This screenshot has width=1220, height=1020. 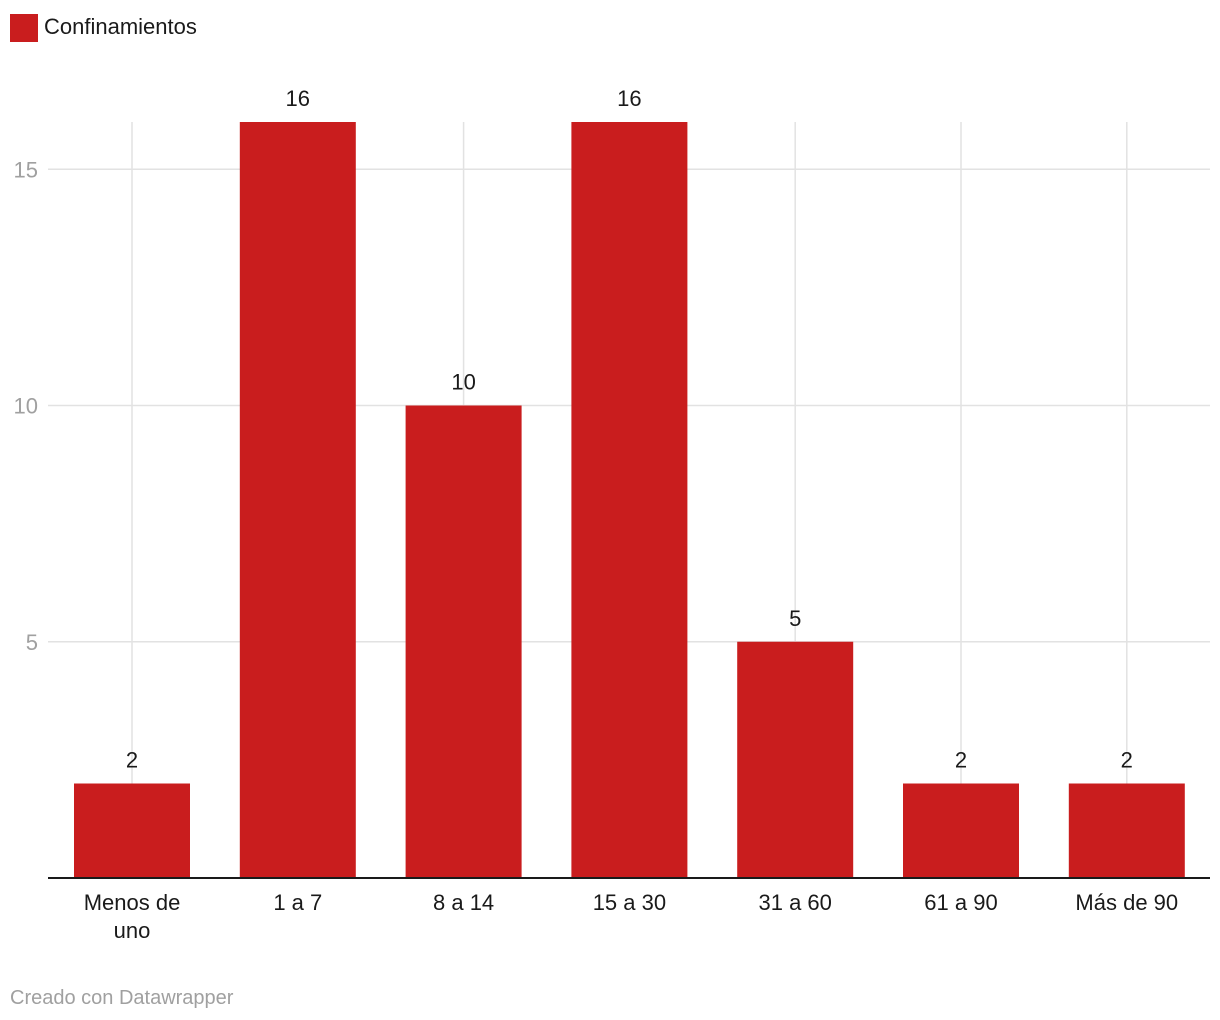 I want to click on x-tick-label-line: 15 a 30, so click(x=629, y=902).